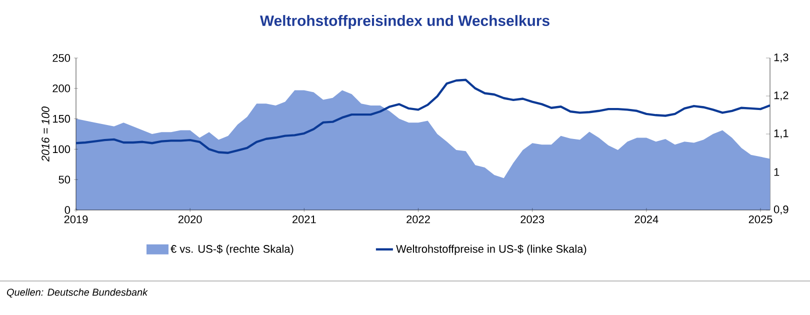  Describe the element at coordinates (77, 293) in the screenshot. I see `source-note: Quellen: Deutsche Bundesbank` at that location.